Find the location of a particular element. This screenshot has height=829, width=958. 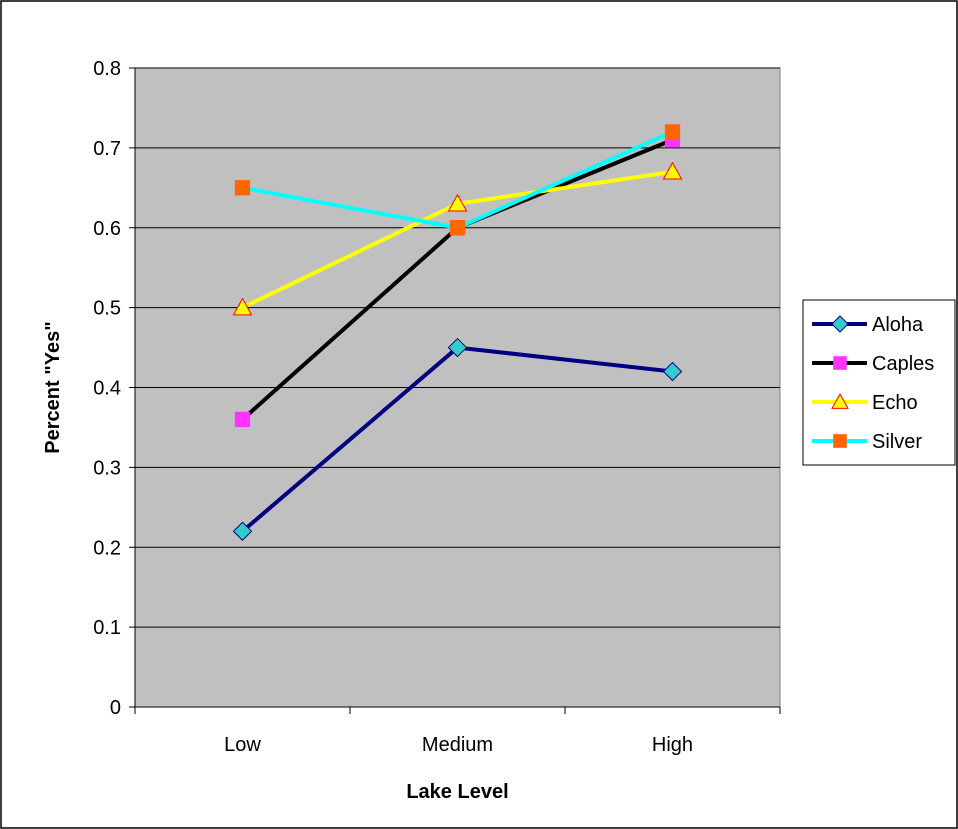

legend: Aloha Caples Echo Silver is located at coordinates (879, 382).